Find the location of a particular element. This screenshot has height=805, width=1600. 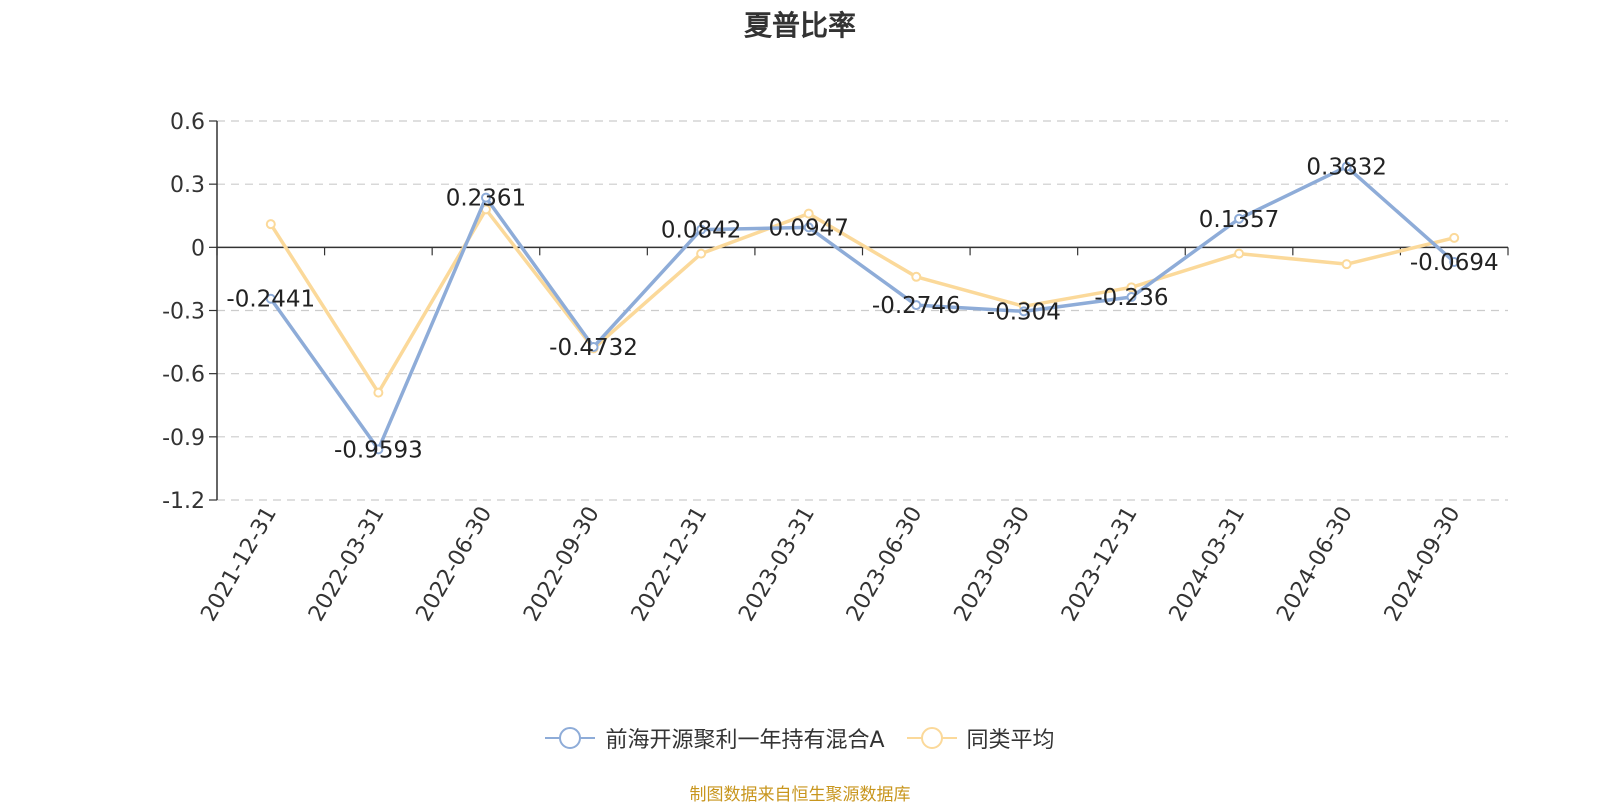

legend-marker-fund is located at coordinates (570, 738).